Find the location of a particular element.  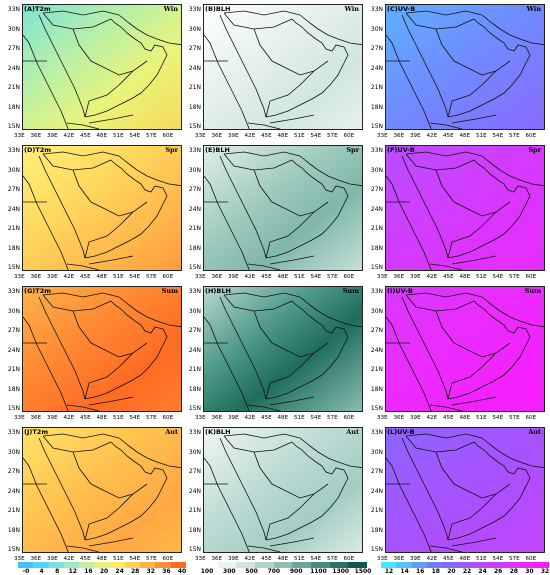

season-label: Win is located at coordinates (170, 9).